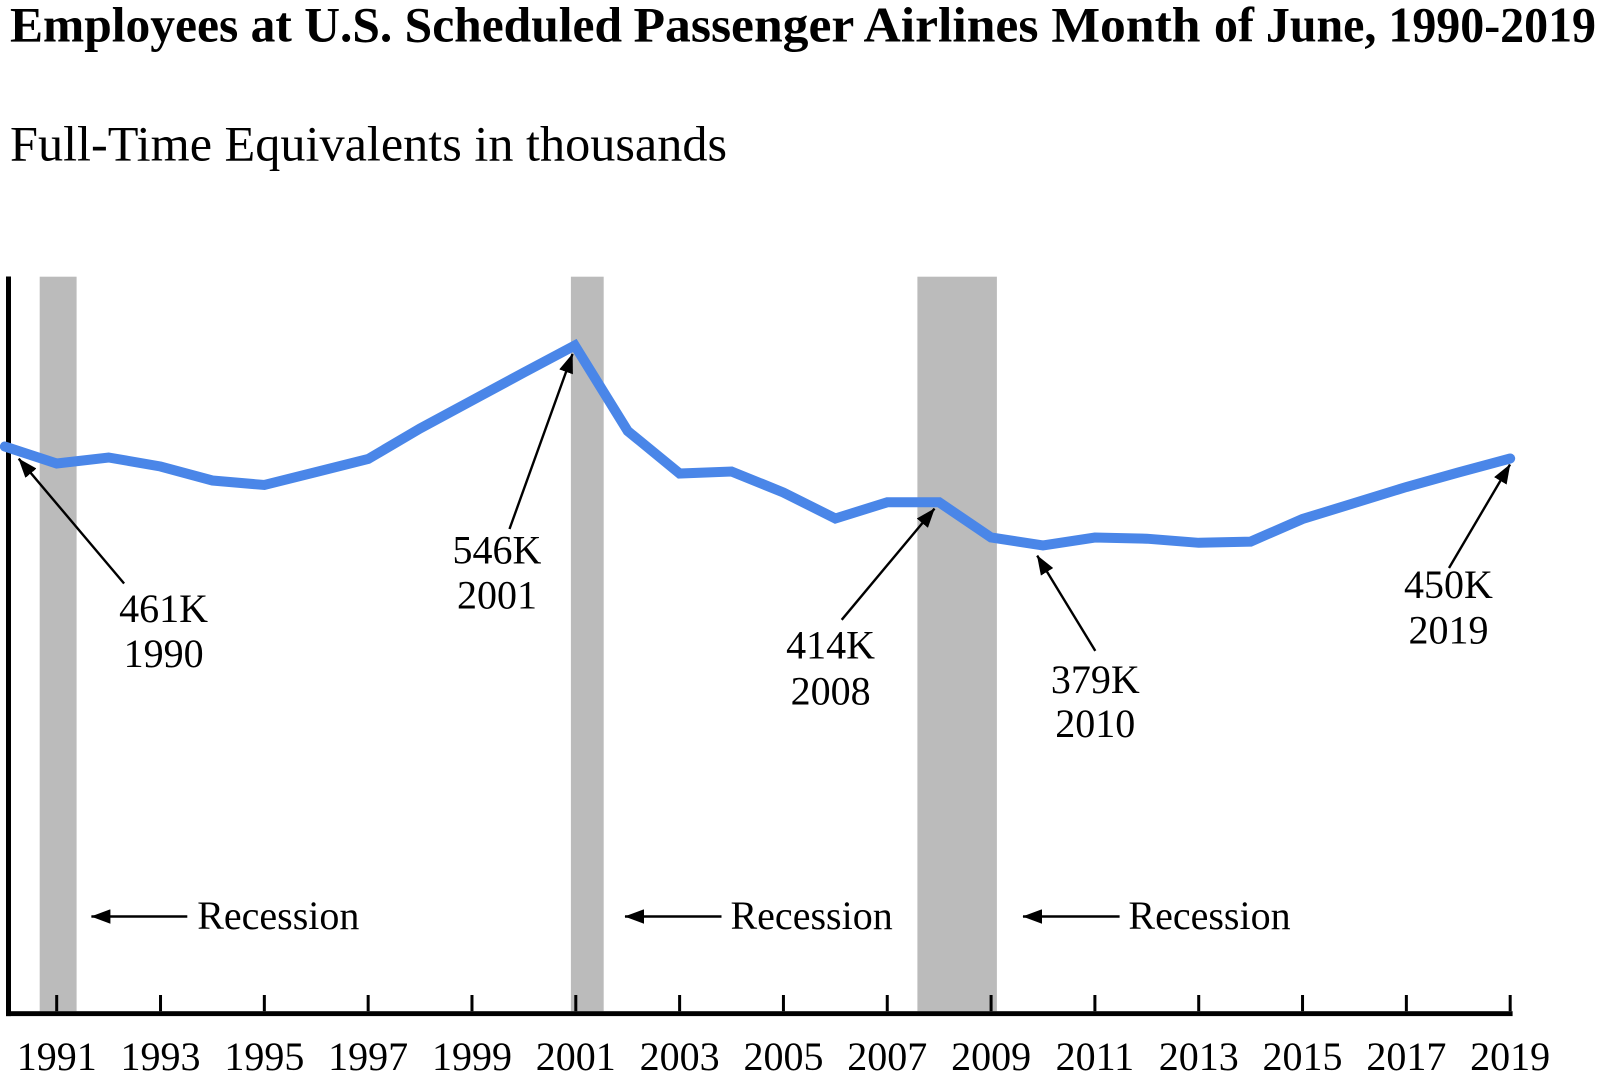  I want to click on svg-text: 1991, so click(57, 1056).